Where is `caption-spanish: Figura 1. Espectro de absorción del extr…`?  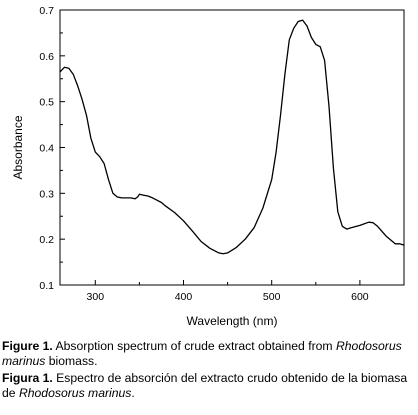 caption-spanish: Figura 1. Espectro de absorción del extr… is located at coordinates (209, 386).